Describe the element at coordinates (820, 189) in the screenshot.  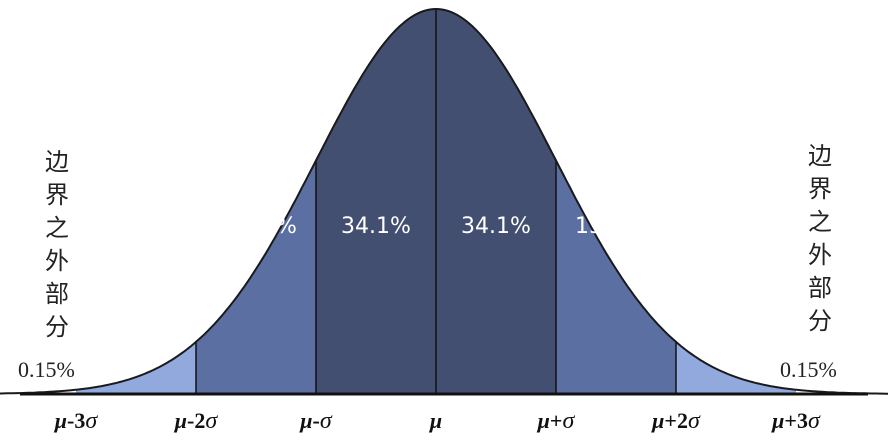
I see `right-outside-char: 界` at that location.